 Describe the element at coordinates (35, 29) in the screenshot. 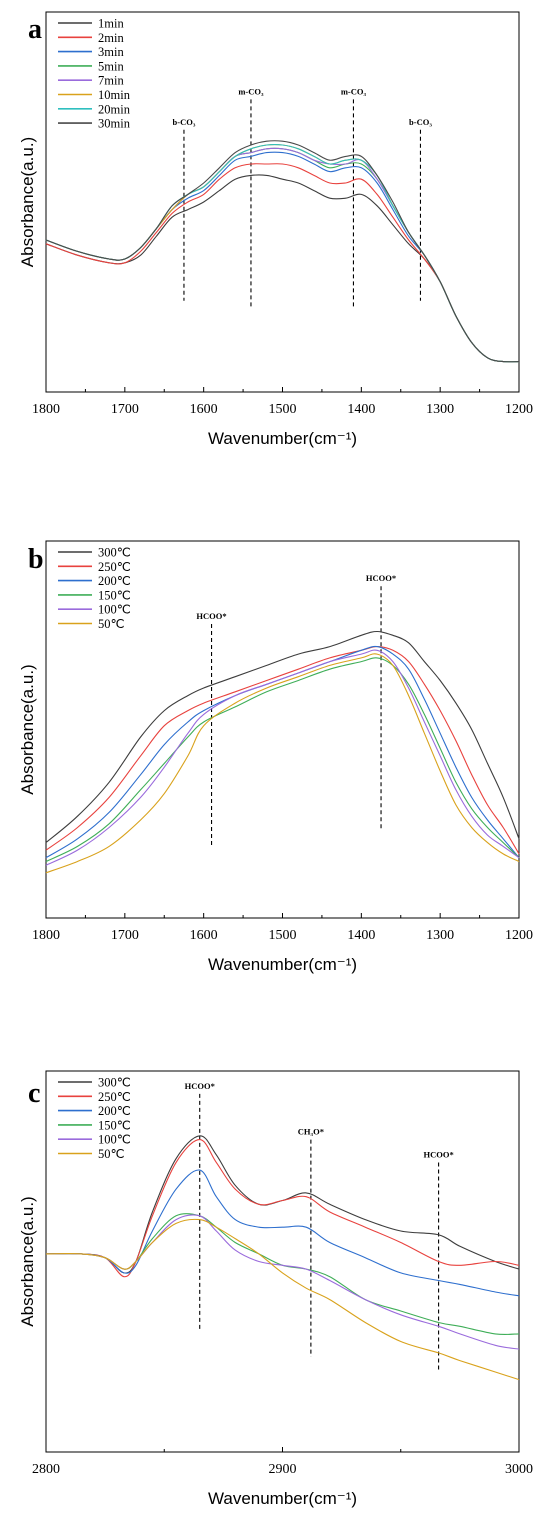

I see `panel-letter: a` at that location.